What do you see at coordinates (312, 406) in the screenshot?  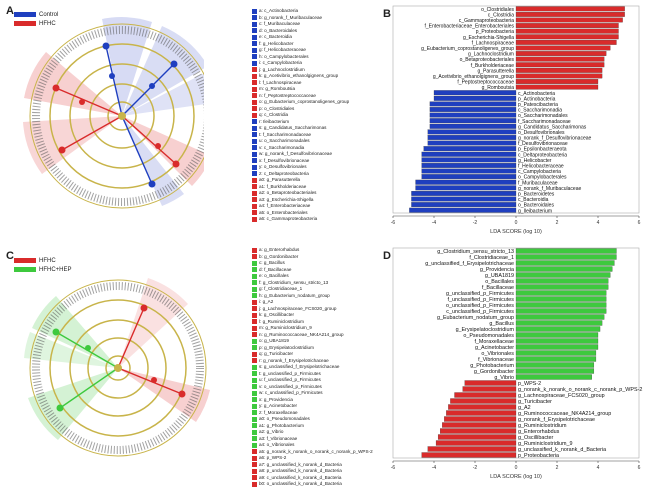 I see `clade-key-item: y: g_Acinetobacter` at bounding box center [312, 406].